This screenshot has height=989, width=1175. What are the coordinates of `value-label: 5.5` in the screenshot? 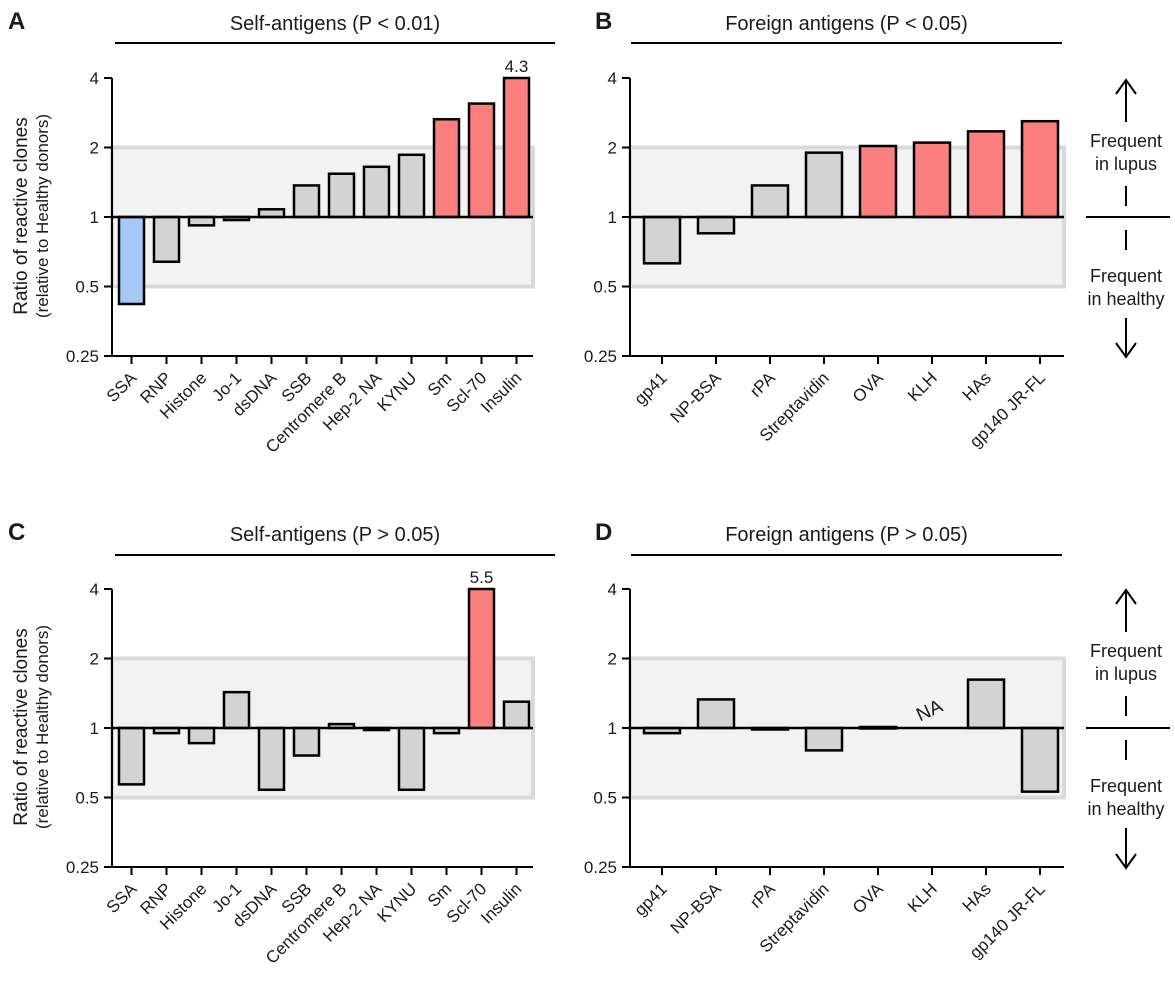 It's located at (482, 577).